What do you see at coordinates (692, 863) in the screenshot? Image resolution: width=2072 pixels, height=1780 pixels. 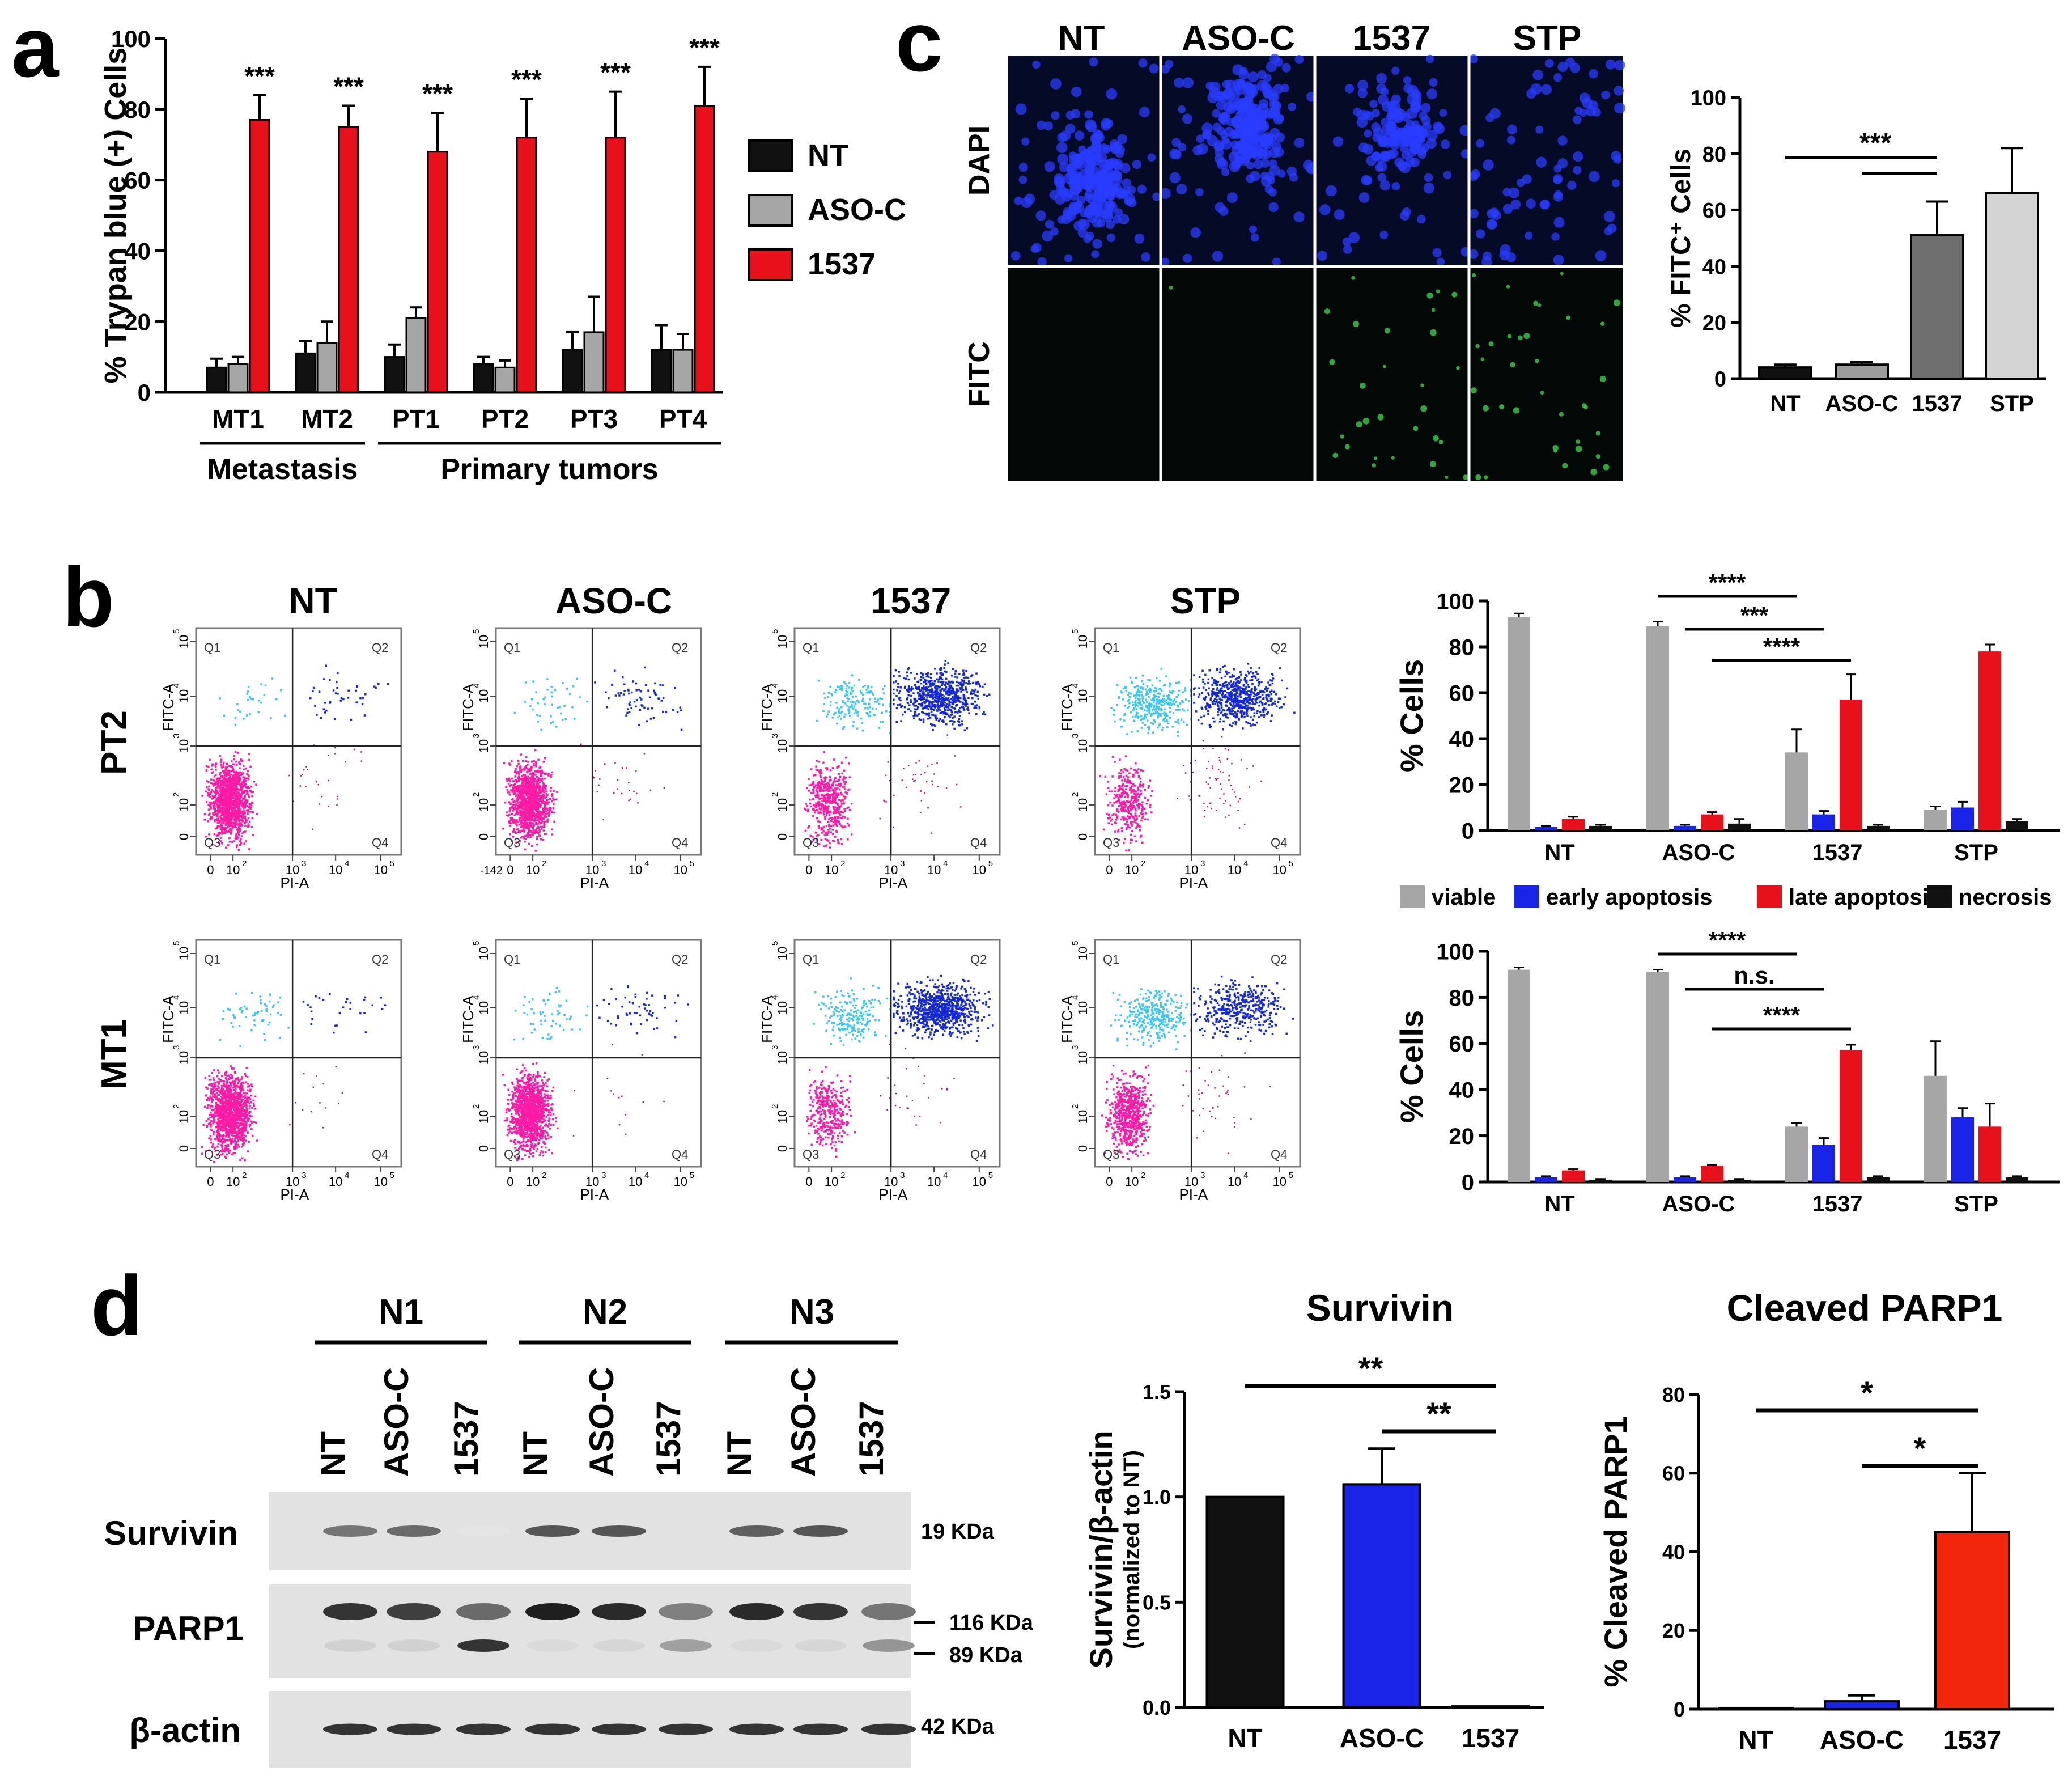 I see `b-x-tick-exponent: 5` at bounding box center [692, 863].